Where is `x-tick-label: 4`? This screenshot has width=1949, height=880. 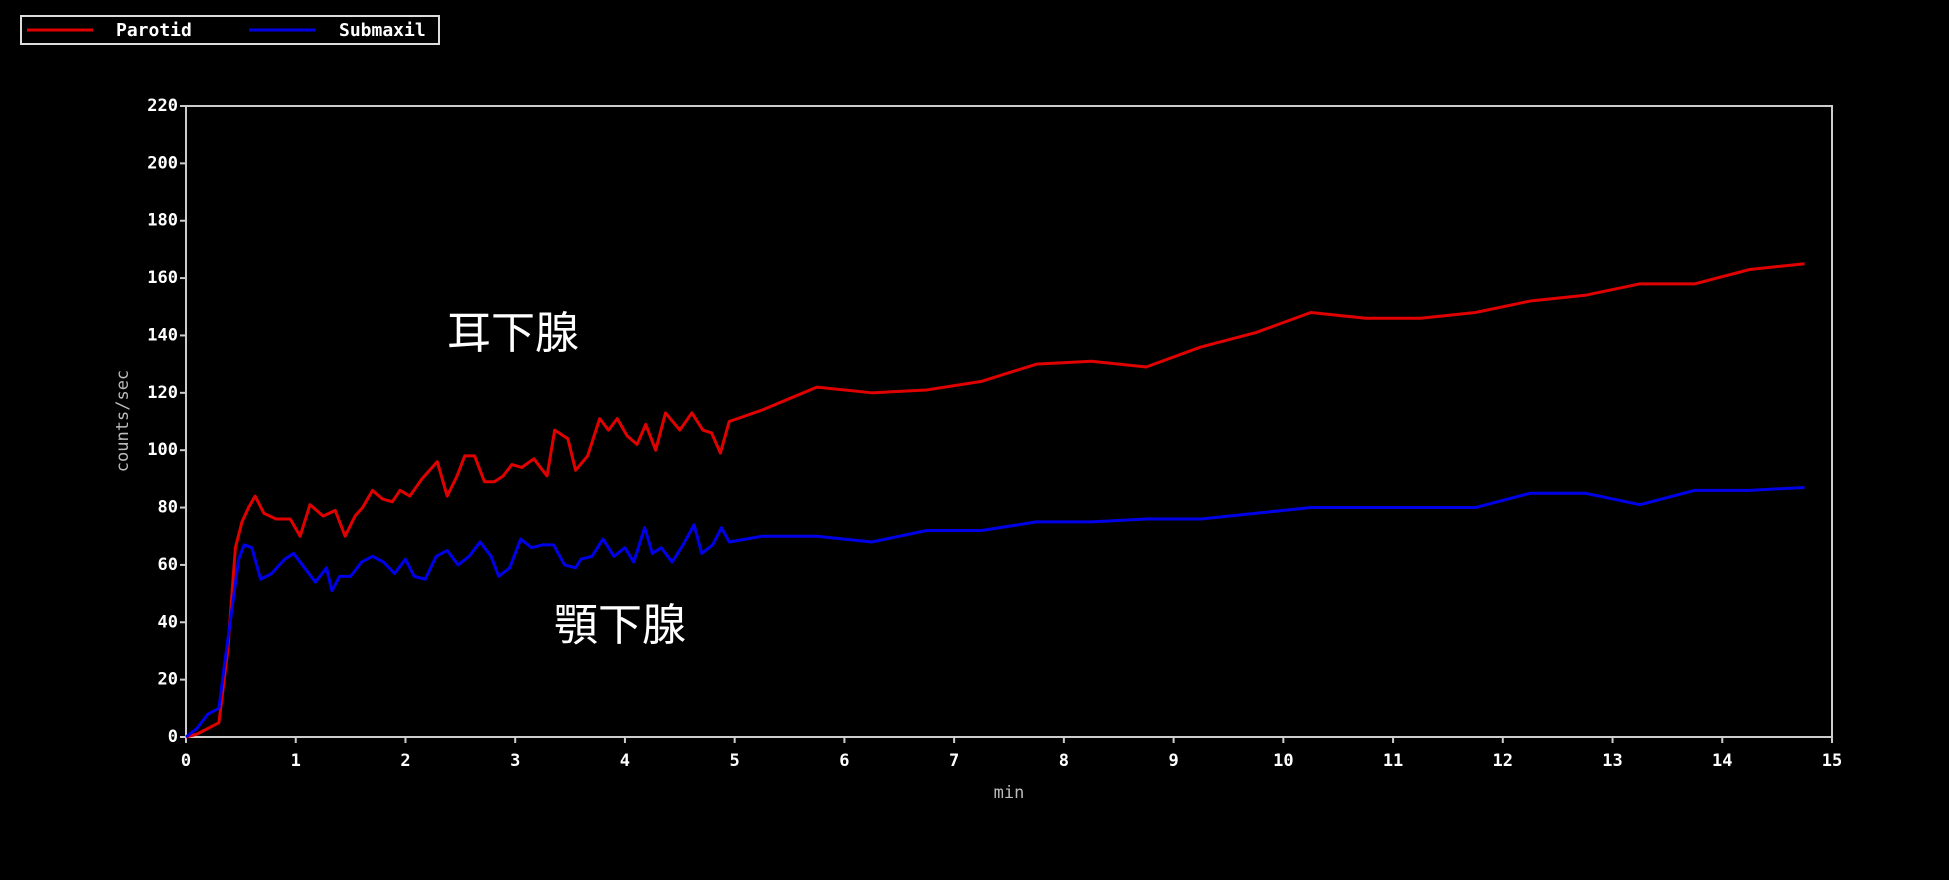
x-tick-label: 4 is located at coordinates (625, 761).